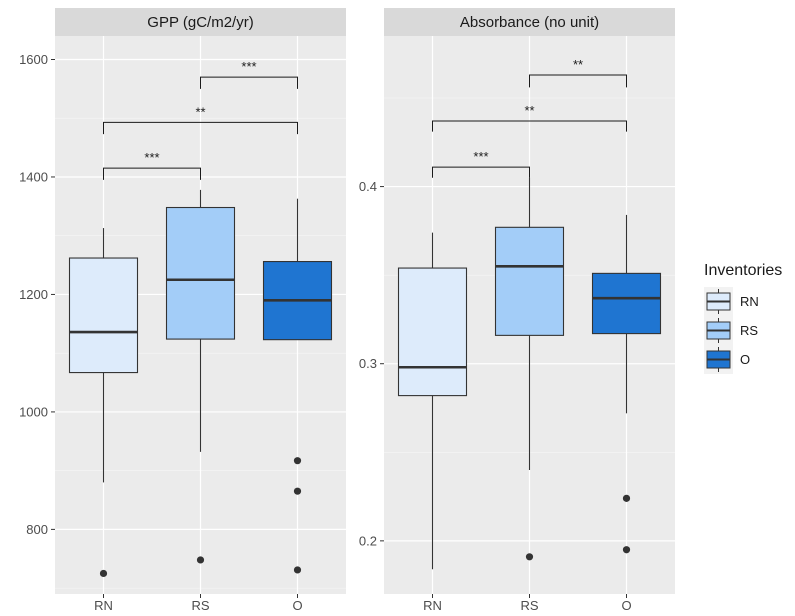 The height and width of the screenshot is (616, 795). What do you see at coordinates (749, 330) in the screenshot?
I see `legend-label: RS` at bounding box center [749, 330].